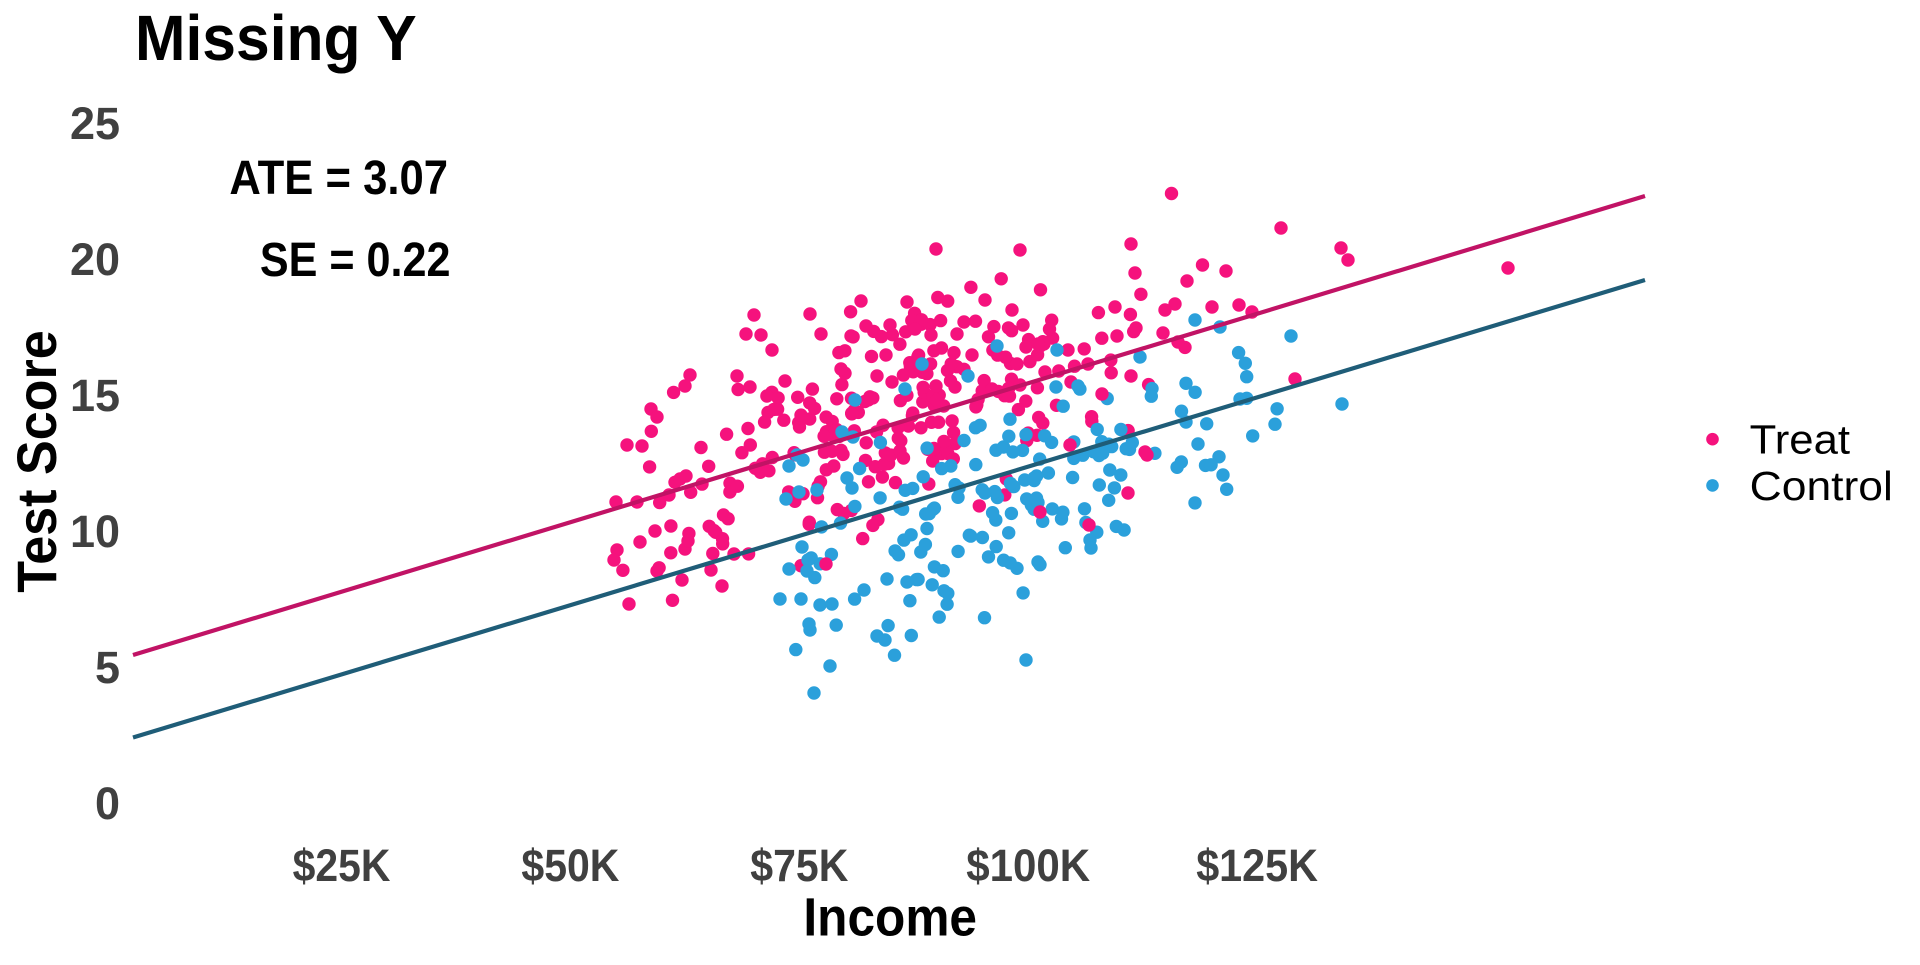 This screenshot has height=965, width=1920. Describe the element at coordinates (355, 260) in the screenshot. I see `svg-text: SE = 0.22` at that location.